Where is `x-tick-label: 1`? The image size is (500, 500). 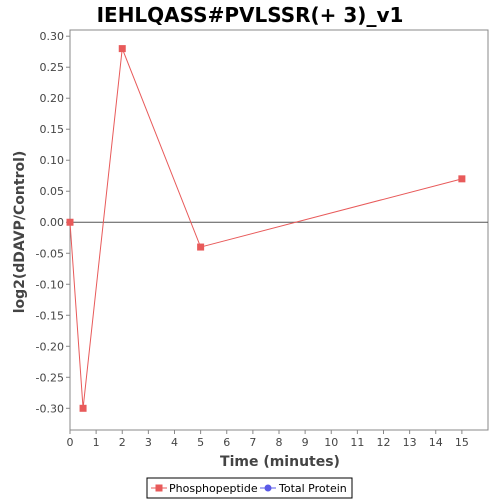
x-tick-label: 1 is located at coordinates (96, 442).